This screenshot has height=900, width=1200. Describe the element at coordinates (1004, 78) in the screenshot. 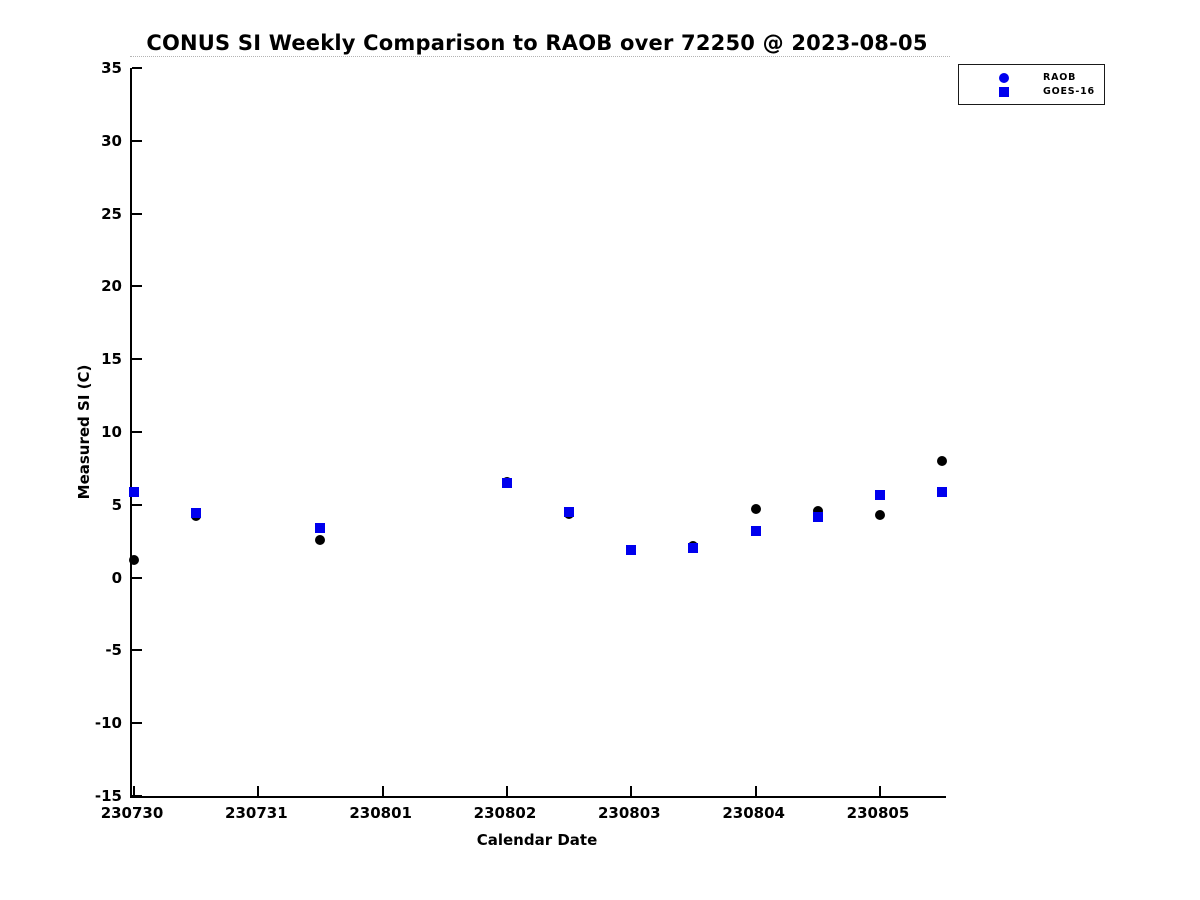

I see `circle-icon` at that location.